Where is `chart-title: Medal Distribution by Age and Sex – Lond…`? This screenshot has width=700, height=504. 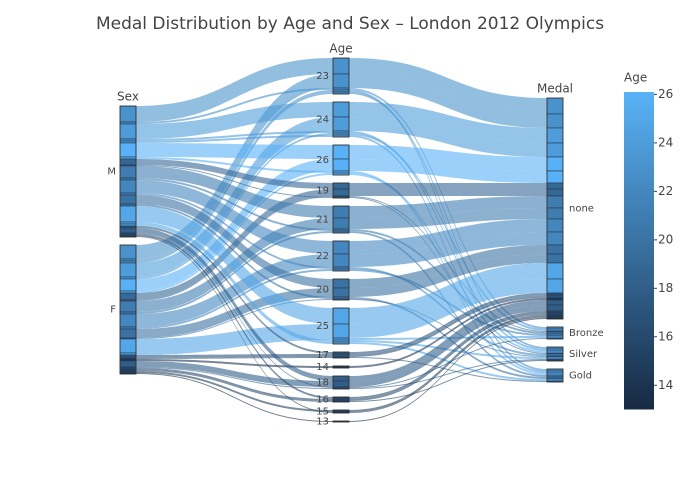 chart-title: Medal Distribution by Age and Sex – Lond… is located at coordinates (350, 24).